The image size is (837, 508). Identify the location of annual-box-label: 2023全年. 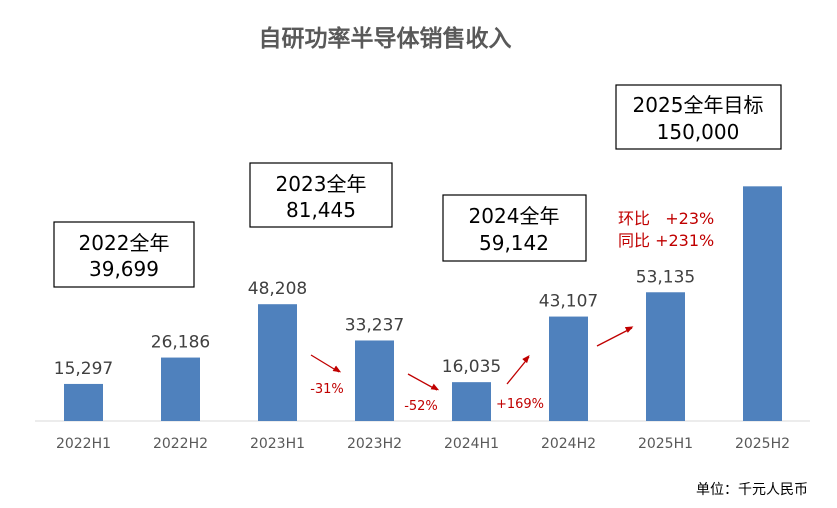
(321, 184).